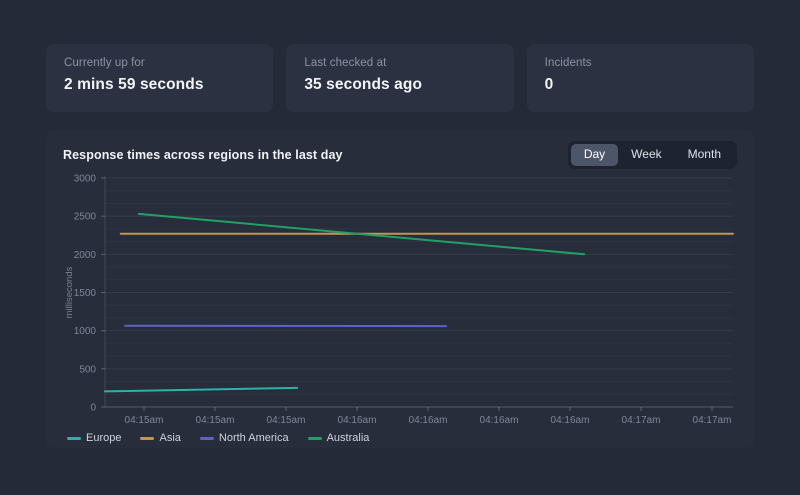  I want to click on svg-text: 500, so click(87, 369).